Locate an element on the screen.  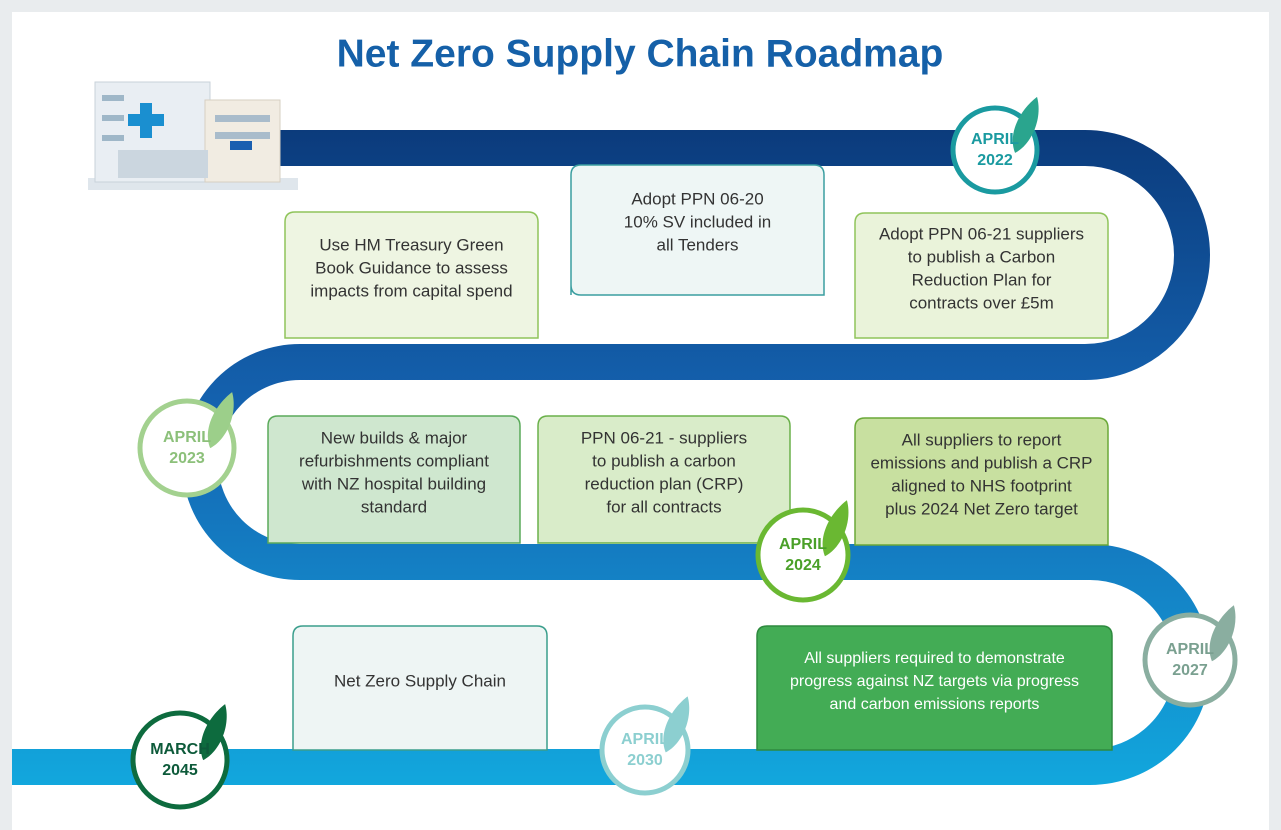
box-text: Book Guidance to assess is located at coordinates (411, 267).